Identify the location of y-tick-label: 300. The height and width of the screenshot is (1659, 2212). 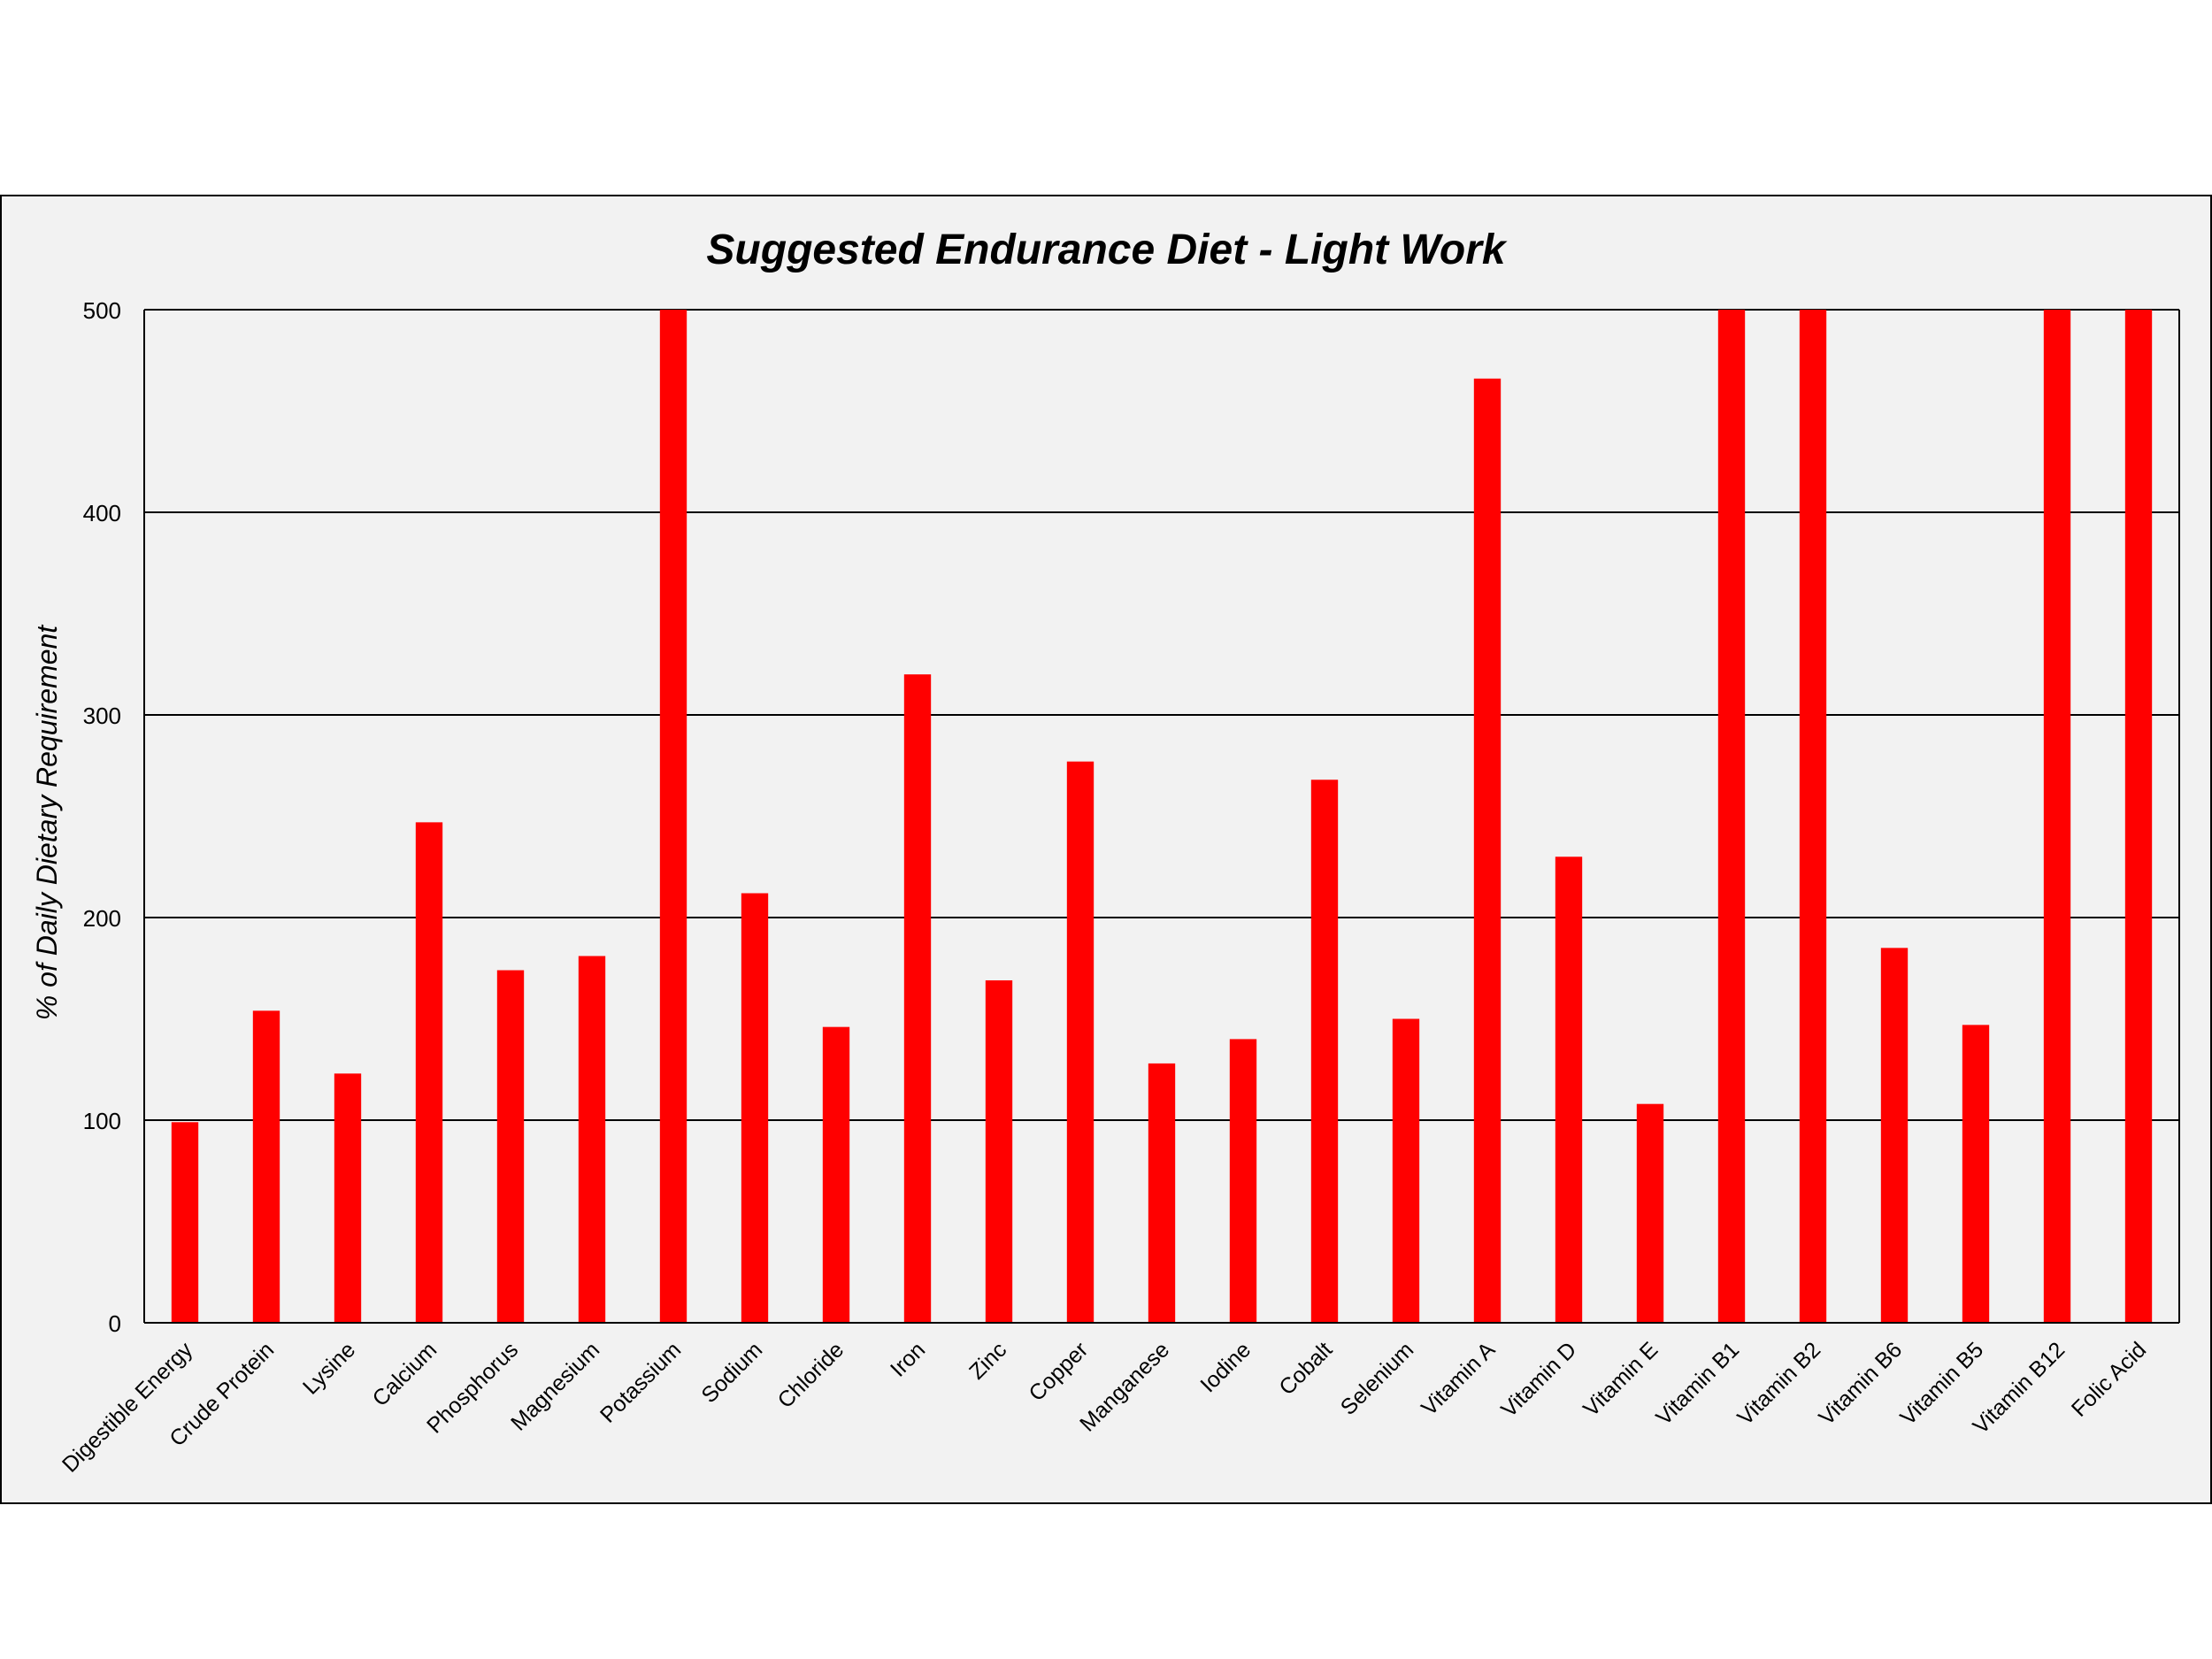
(102, 716).